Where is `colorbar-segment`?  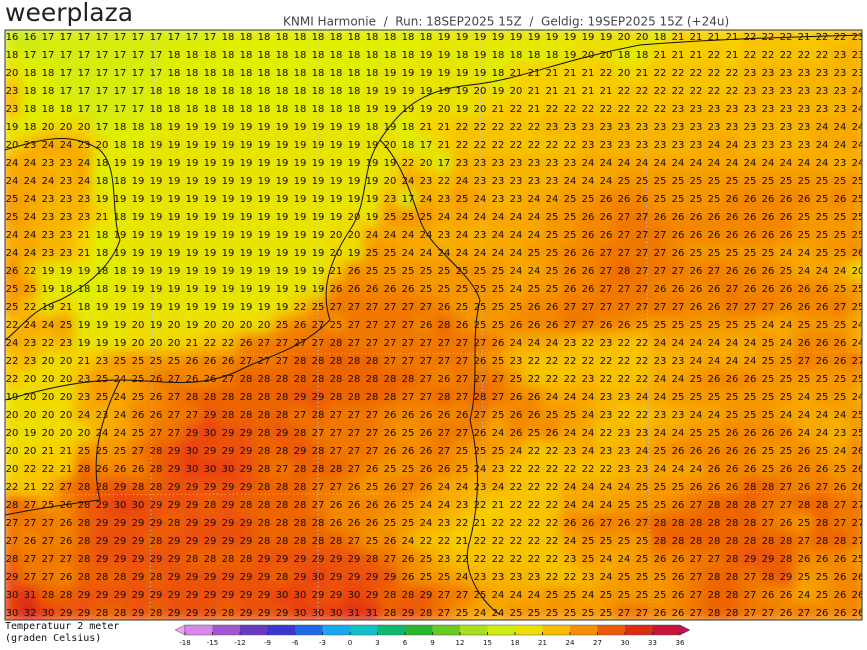
colorbar-segment is located at coordinates (226, 630).